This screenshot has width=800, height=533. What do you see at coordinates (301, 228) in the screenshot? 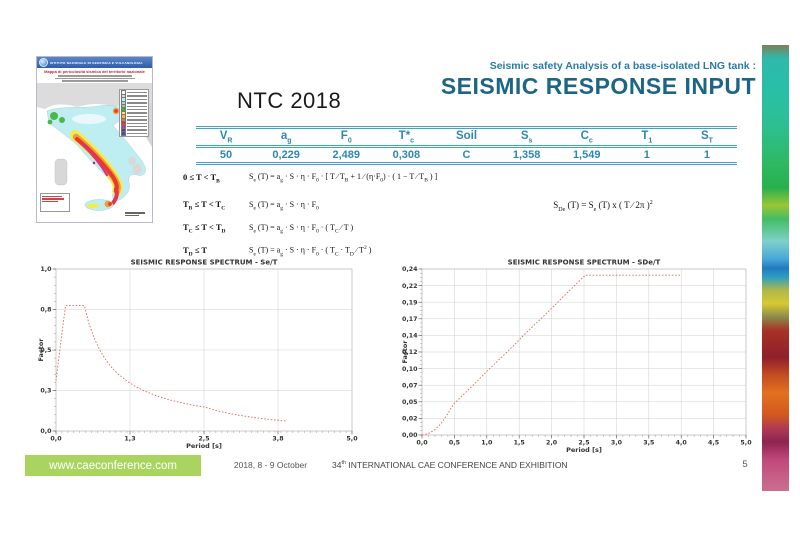
I see `formula-expression: Se (T) = ag · S · η · F0 · ( TC ∕ T )` at bounding box center [301, 228].